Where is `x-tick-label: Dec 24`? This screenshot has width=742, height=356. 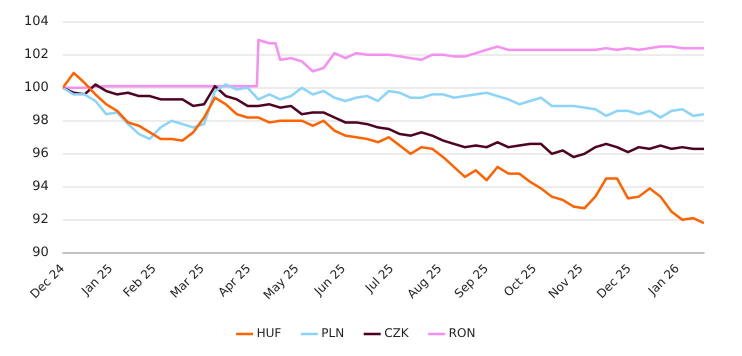
x-tick-label: Dec 24 is located at coordinates (47, 281).